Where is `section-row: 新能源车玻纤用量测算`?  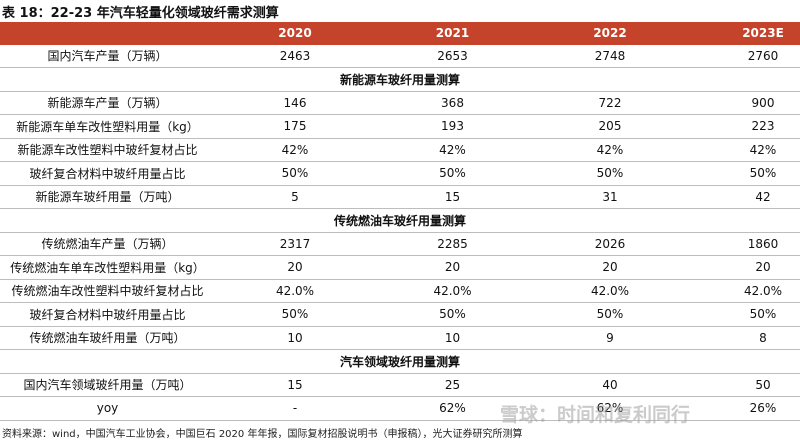
section-row: 新能源车玻纤用量测算 is located at coordinates (400, 79).